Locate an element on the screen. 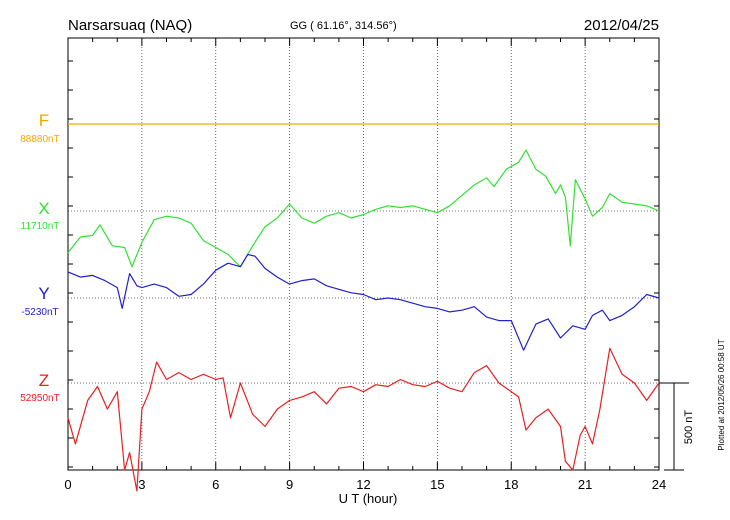  x-tick-label: 18 is located at coordinates (511, 484).